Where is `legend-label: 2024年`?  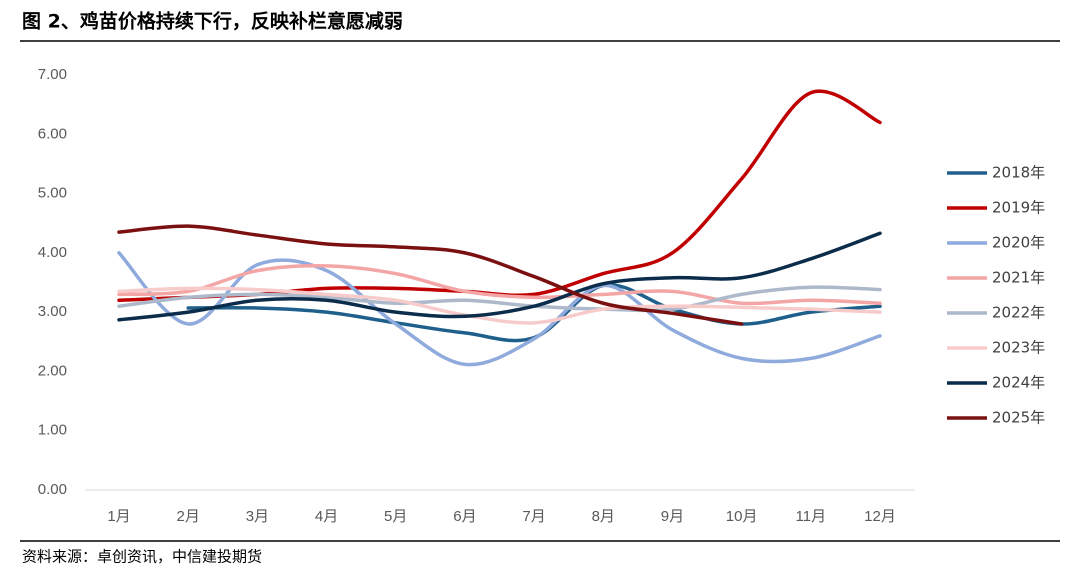
legend-label: 2024年 is located at coordinates (1018, 383).